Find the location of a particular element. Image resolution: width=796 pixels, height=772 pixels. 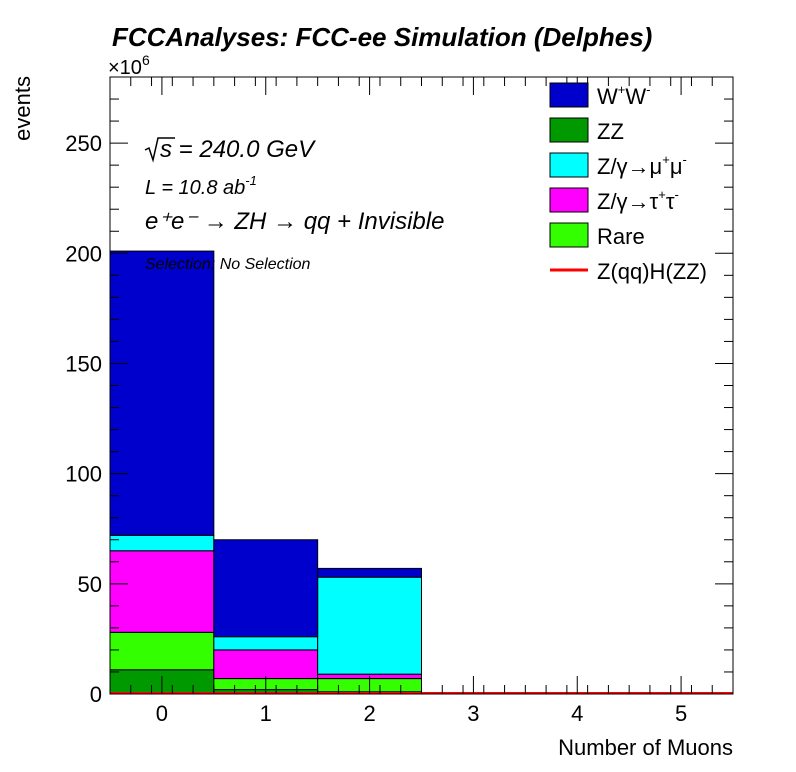

x-tick-label: 5 is located at coordinates (681, 713).